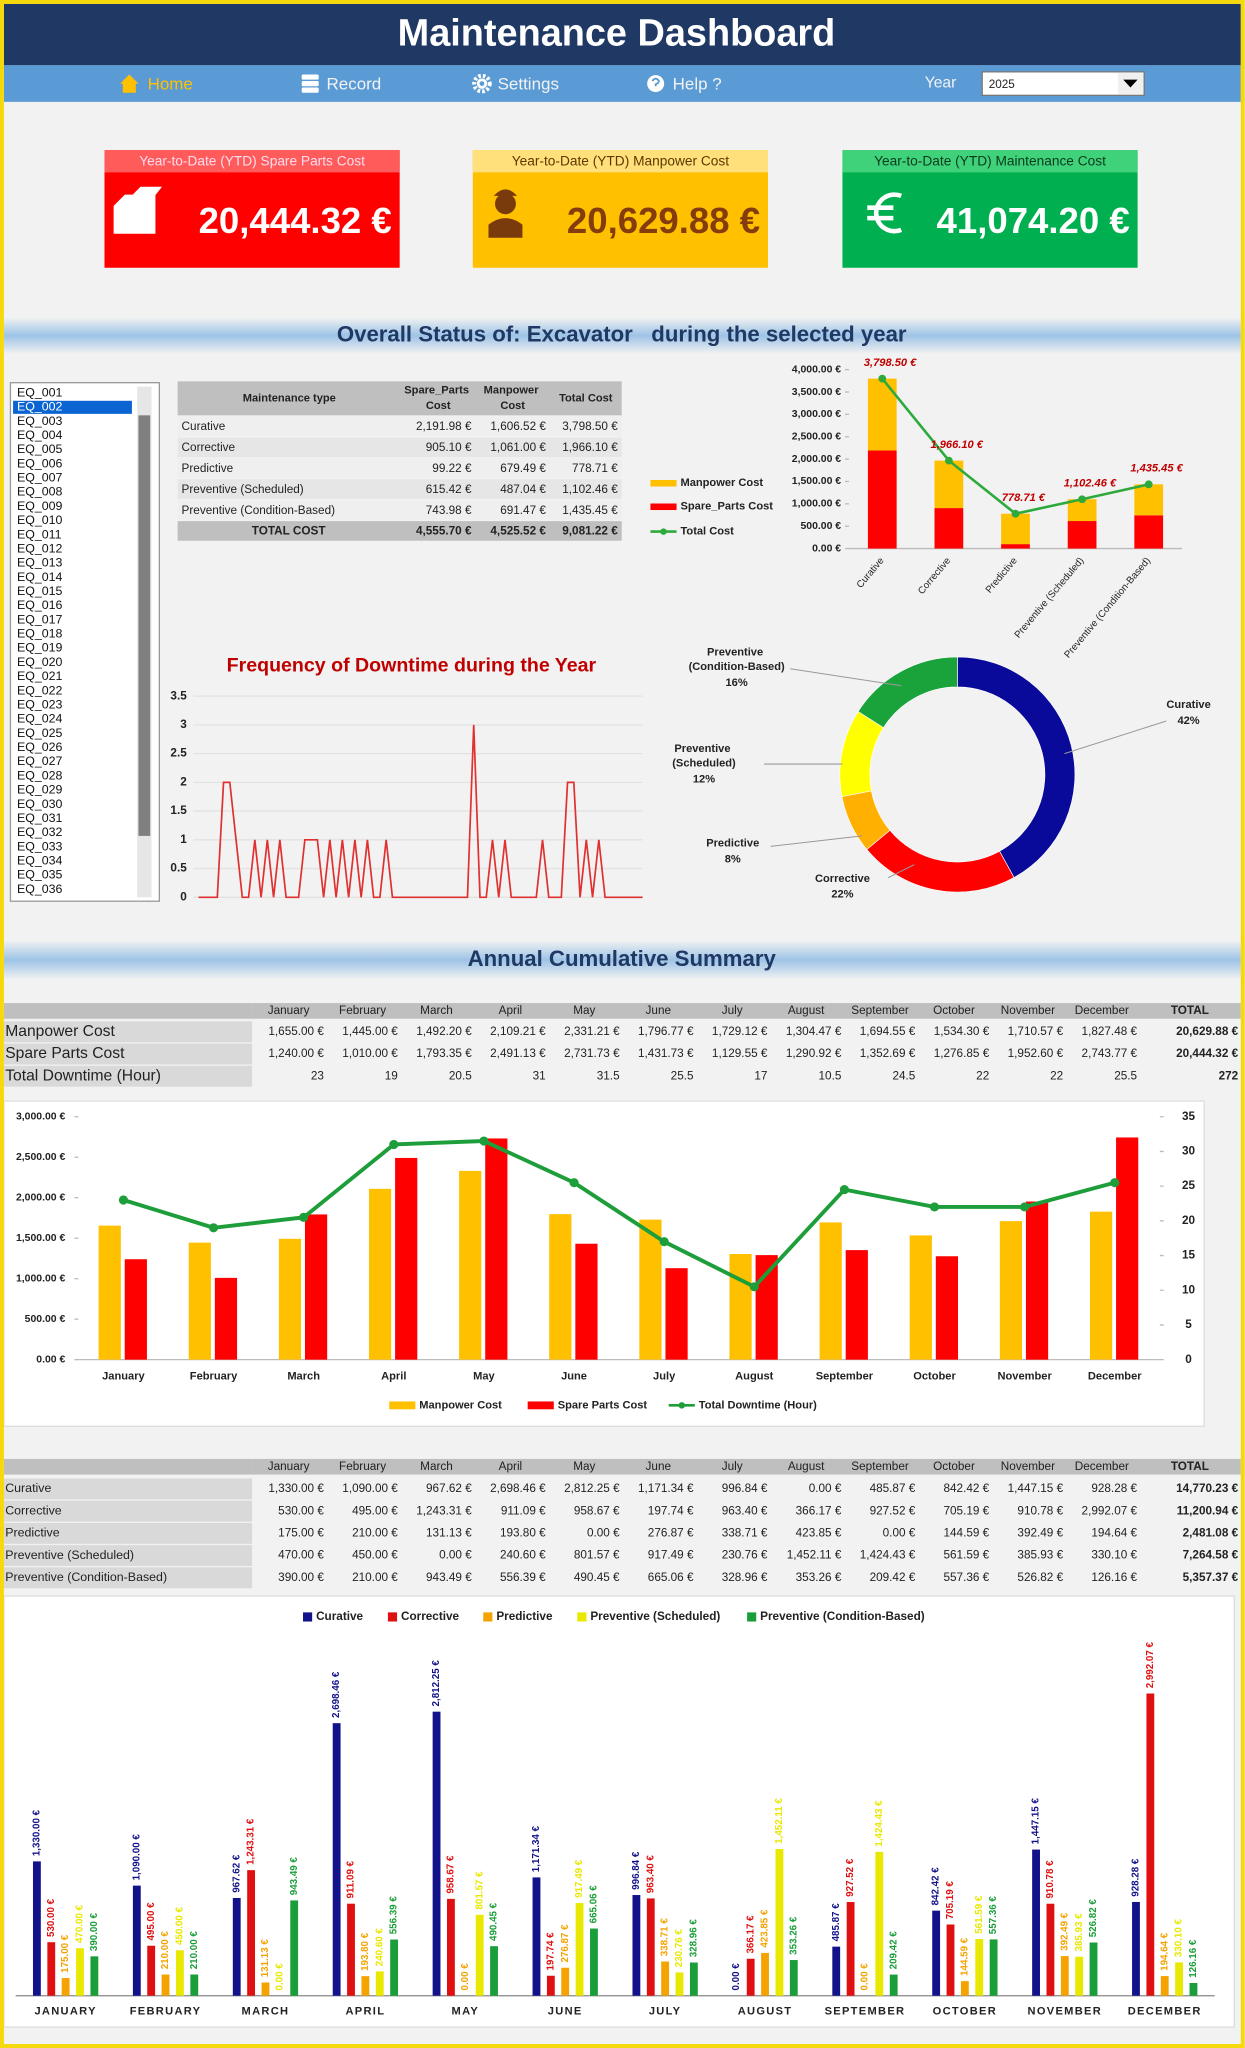 This screenshot has height=2048, width=1245. I want to click on home-icon, so click(129, 83).